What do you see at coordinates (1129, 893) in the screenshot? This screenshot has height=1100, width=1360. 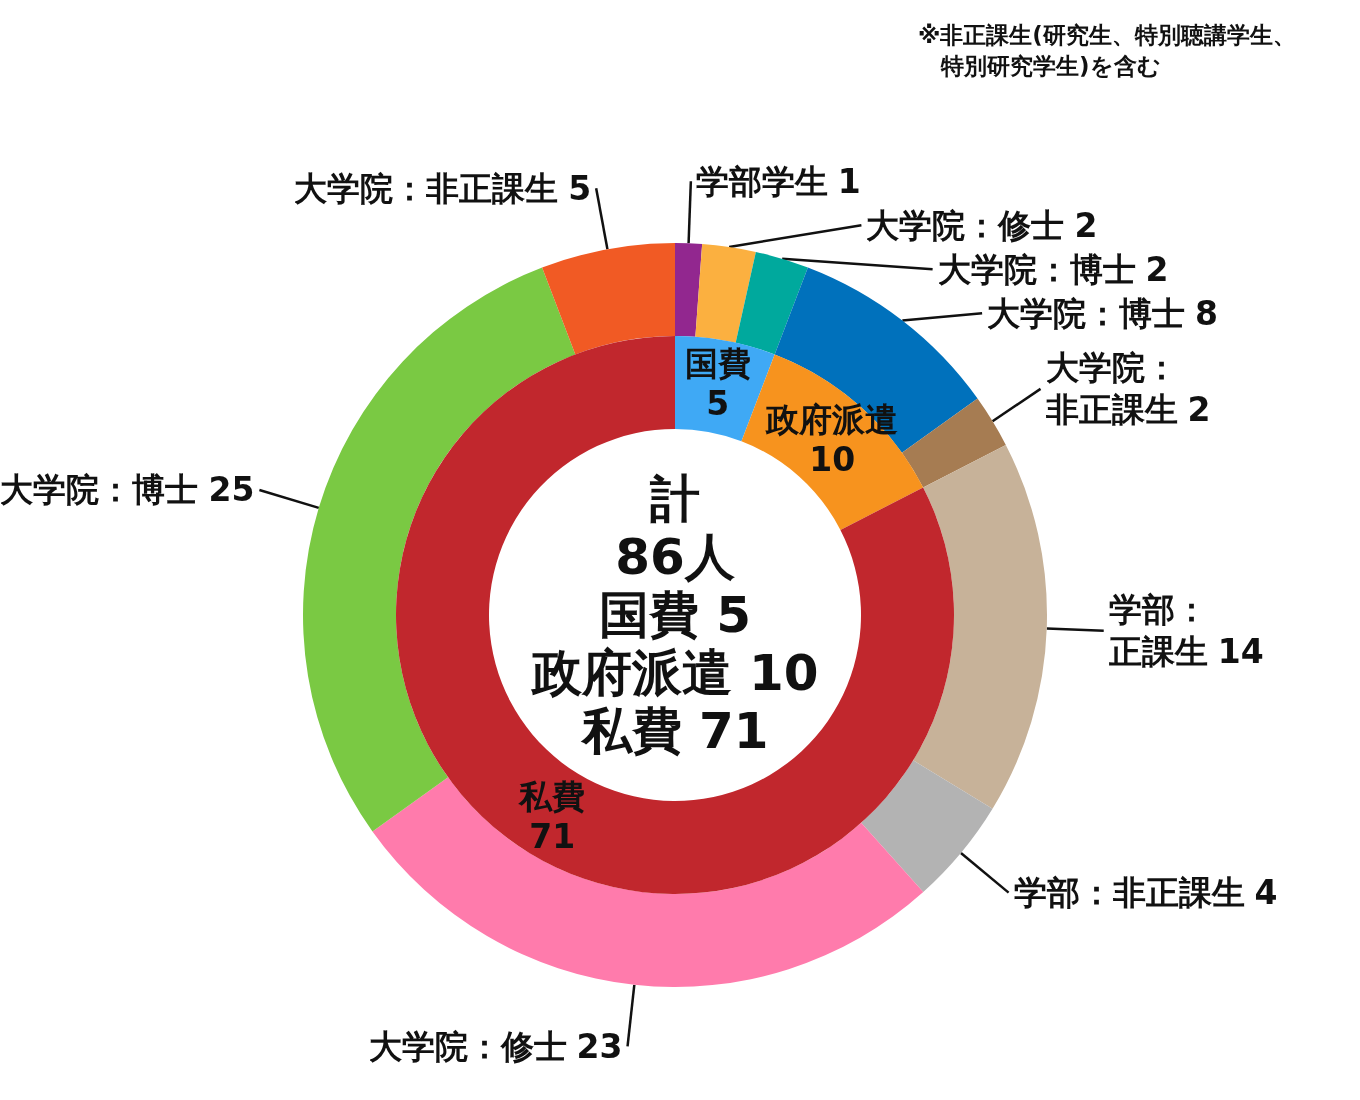 I see `slice-label: 学部：非正課生` at bounding box center [1129, 893].